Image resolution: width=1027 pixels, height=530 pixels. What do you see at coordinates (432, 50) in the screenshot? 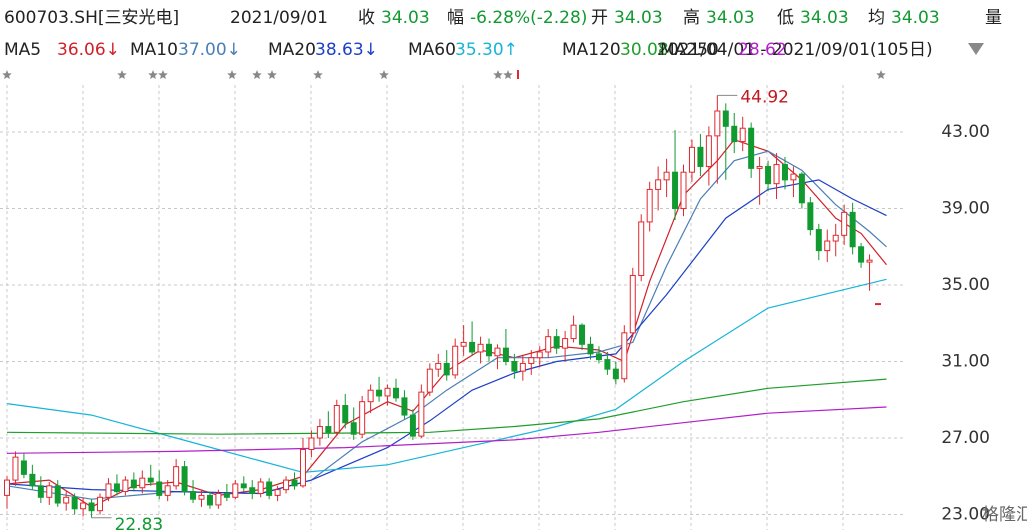
I see `legend-name: MA60` at bounding box center [432, 50].